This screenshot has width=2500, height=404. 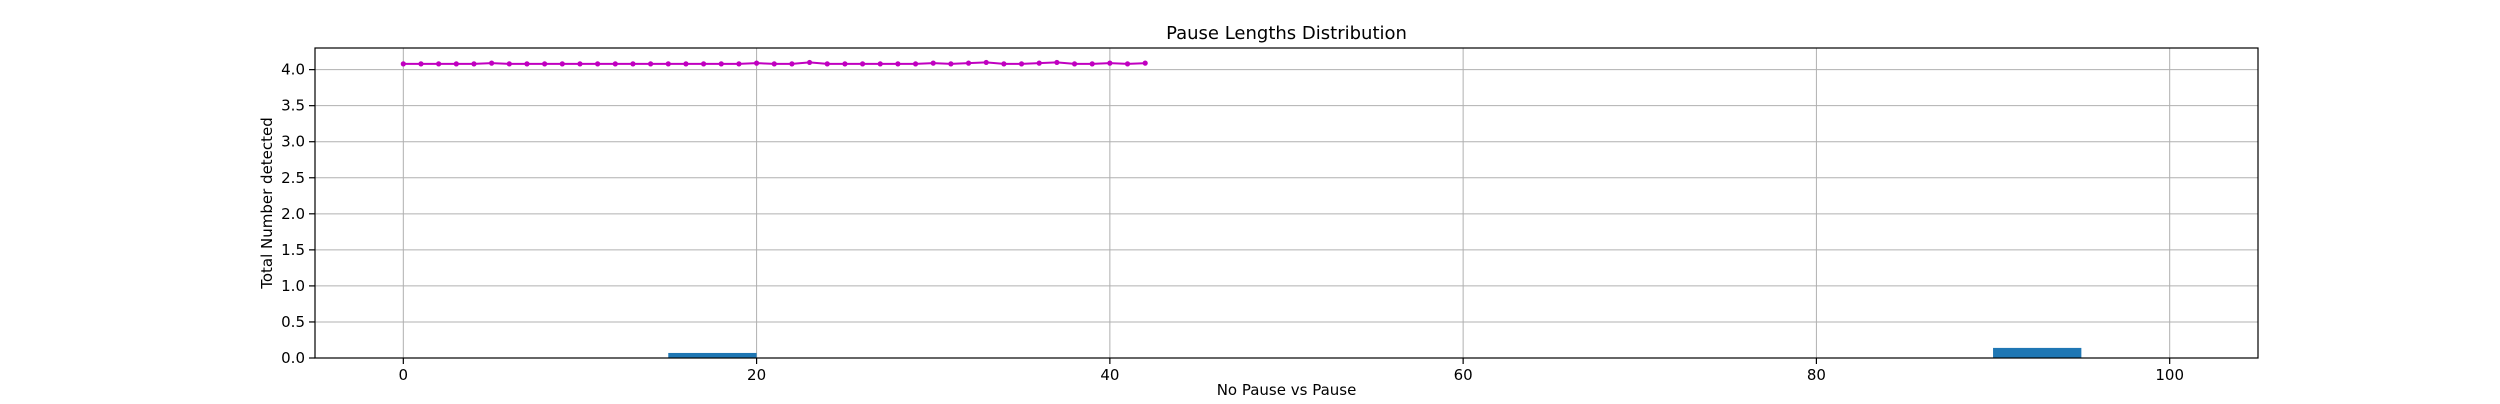 What do you see at coordinates (293, 214) in the screenshot?
I see `y-tick-label: 2.0` at bounding box center [293, 214].